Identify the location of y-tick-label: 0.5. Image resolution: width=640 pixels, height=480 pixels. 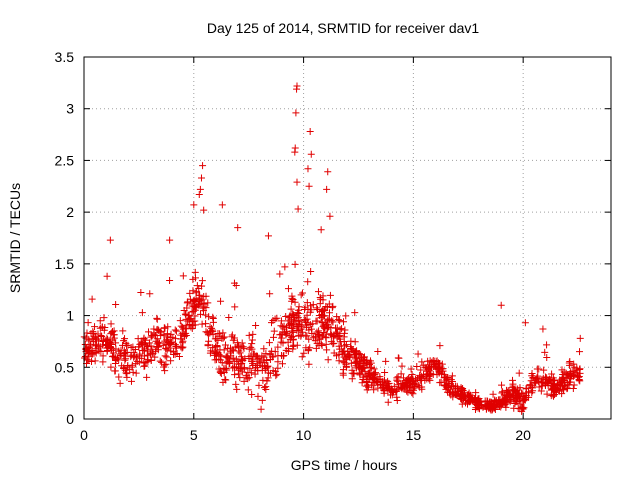
(65, 367).